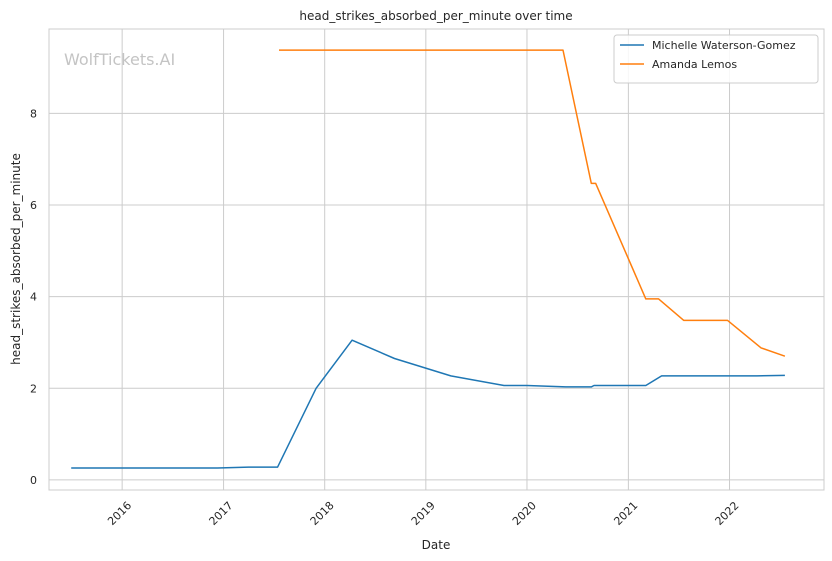 The width and height of the screenshot is (832, 561). Describe the element at coordinates (119, 59) in the screenshot. I see `watermark: WolfTickets.AI` at that location.